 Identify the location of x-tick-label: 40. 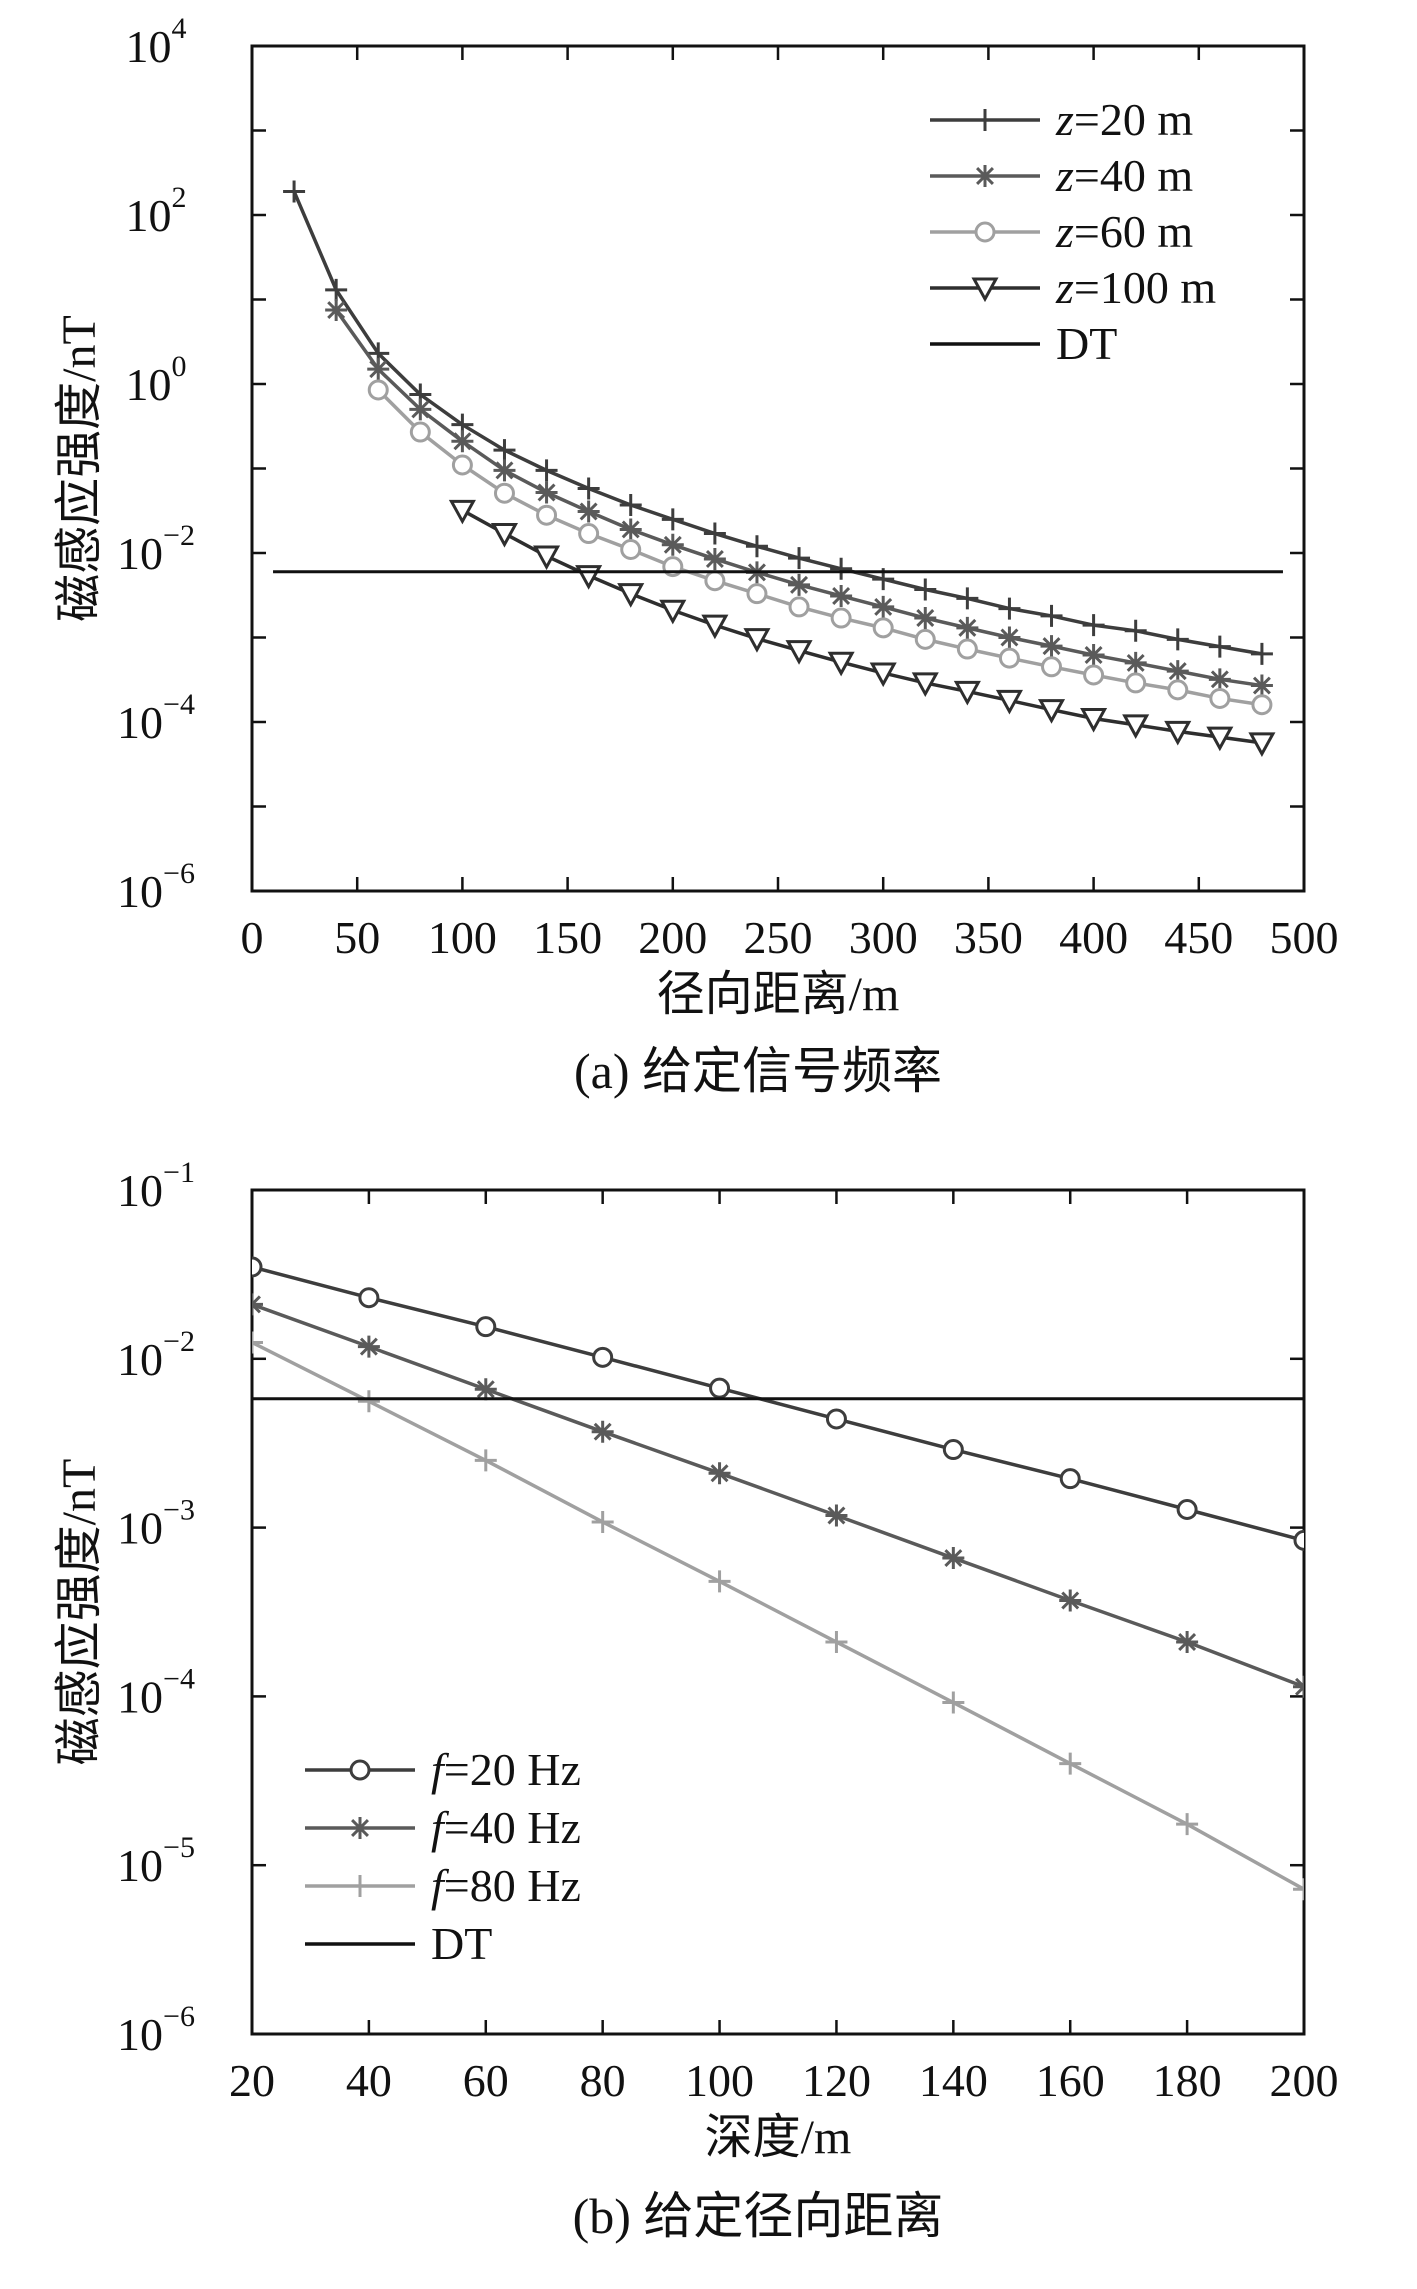
(369, 2080).